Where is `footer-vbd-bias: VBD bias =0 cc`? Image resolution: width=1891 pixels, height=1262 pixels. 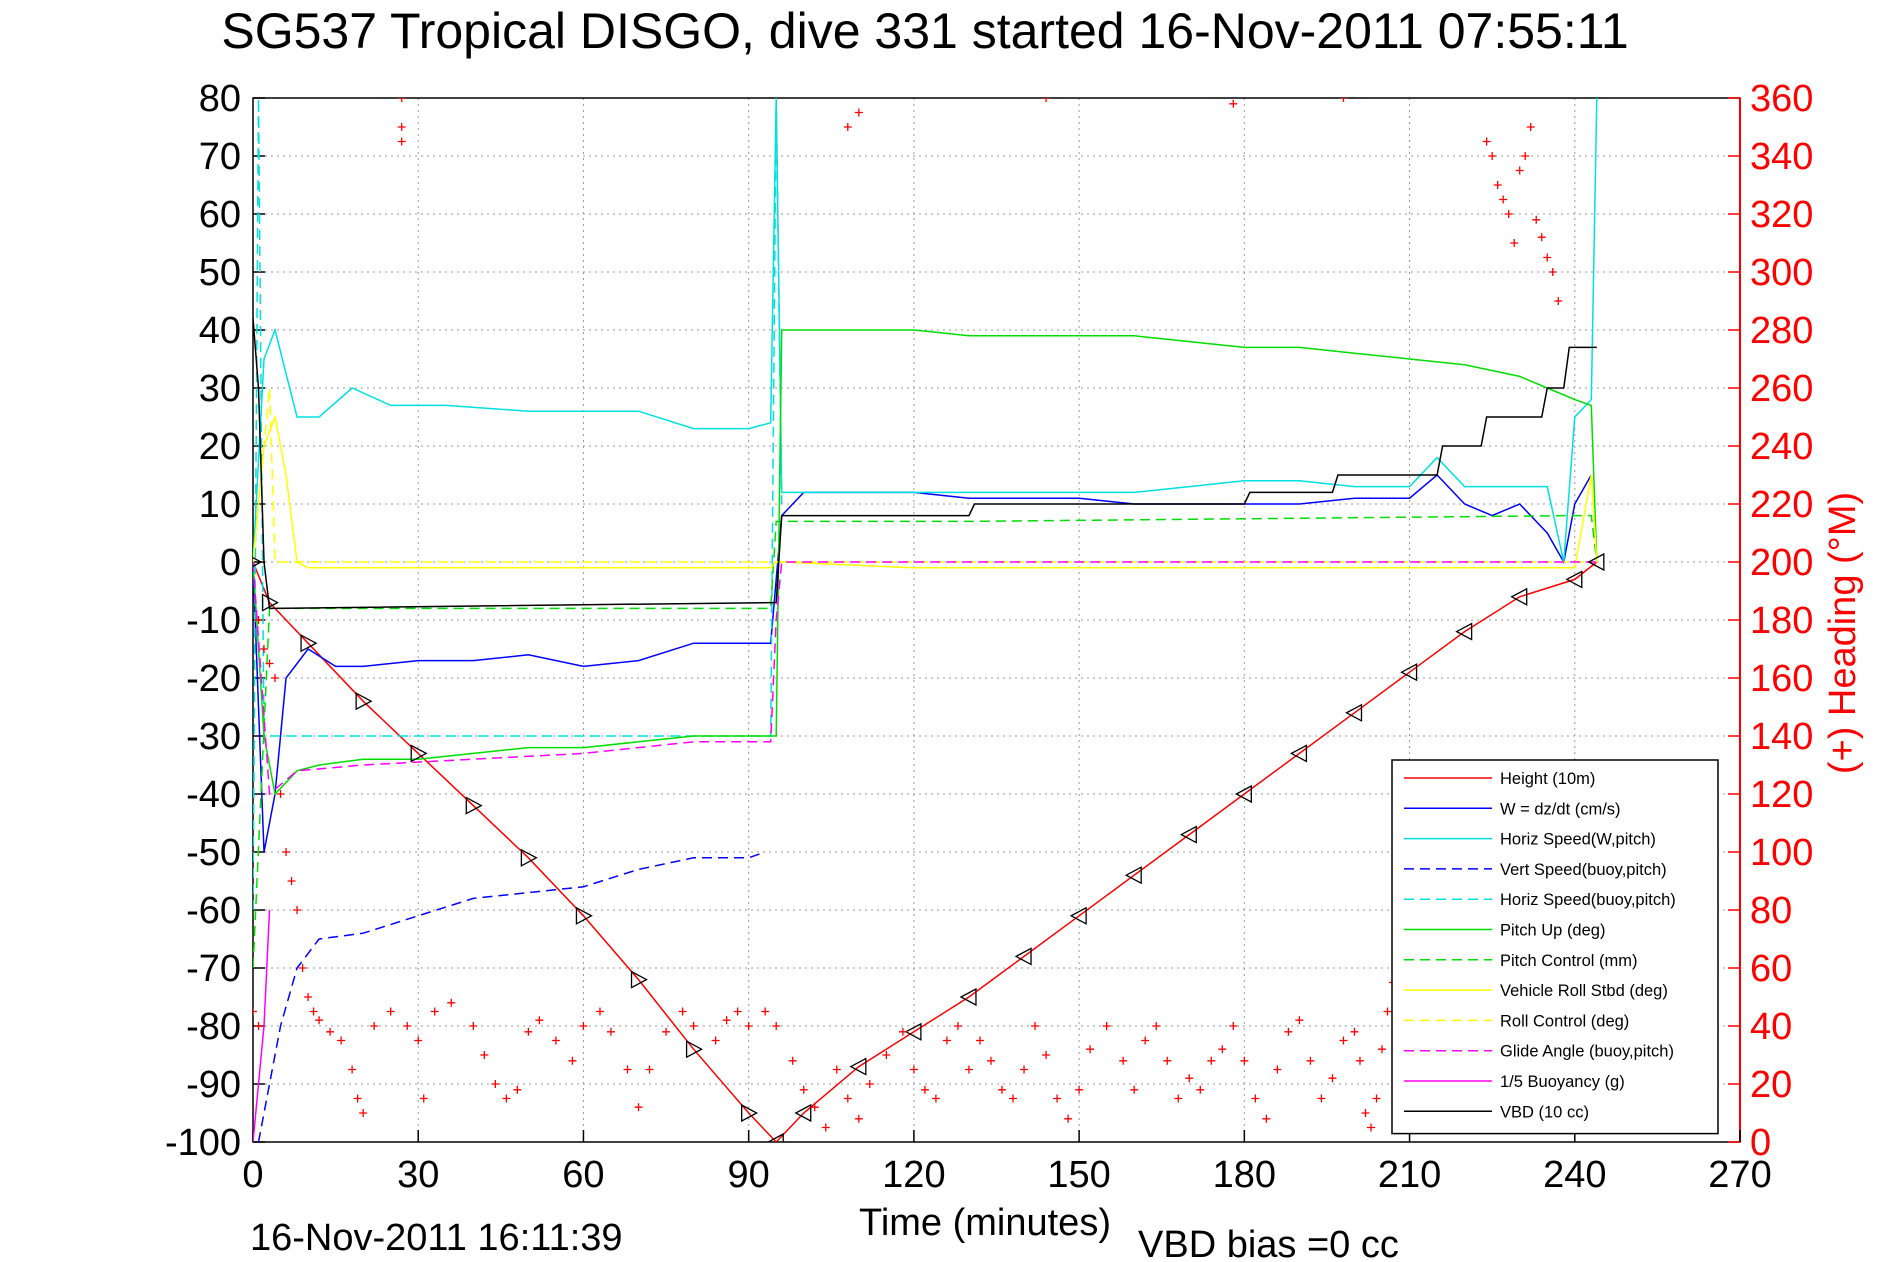 footer-vbd-bias: VBD bias =0 cc is located at coordinates (1268, 1243).